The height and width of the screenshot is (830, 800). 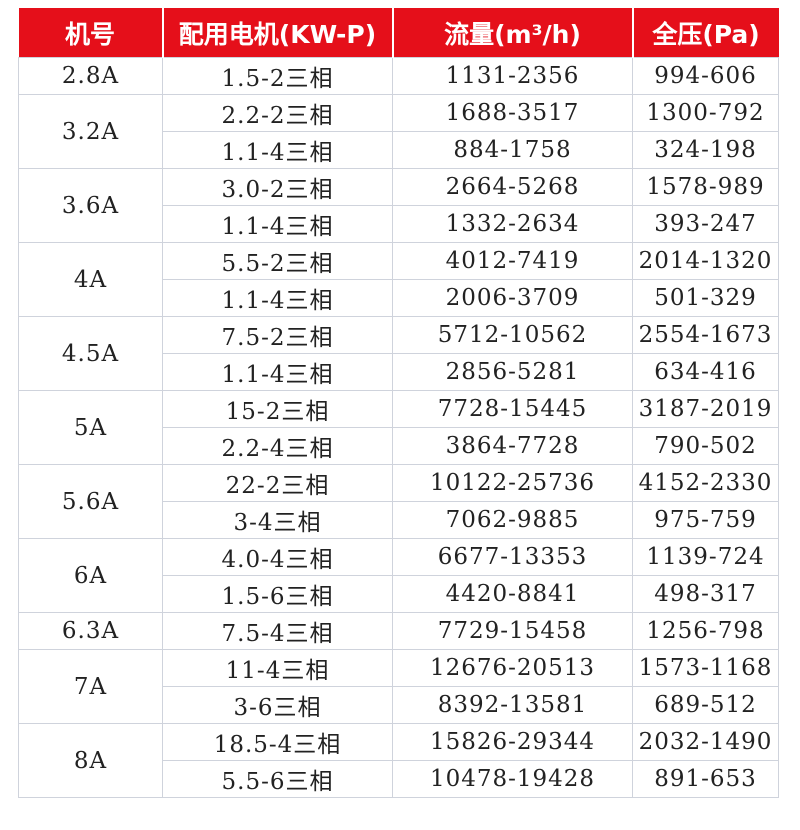 I want to click on table-row: 3.2A 2.2-2三相 1688-3517 1300-792, so click(x=398, y=131).